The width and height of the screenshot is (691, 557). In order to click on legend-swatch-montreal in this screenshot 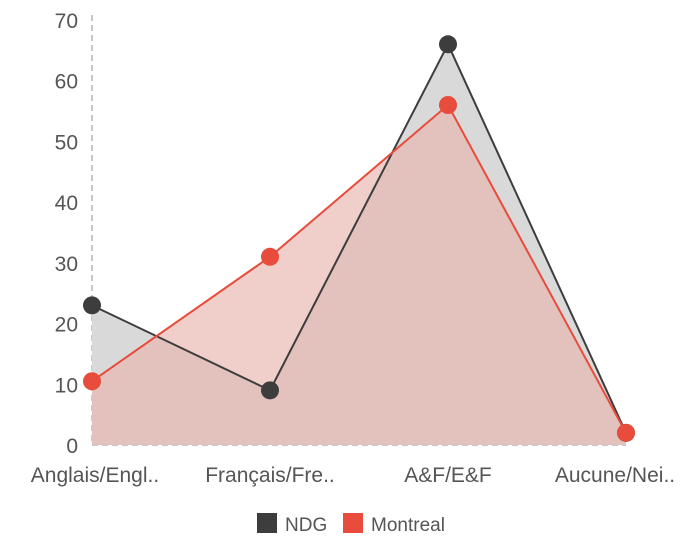, I will do `click(353, 523)`.